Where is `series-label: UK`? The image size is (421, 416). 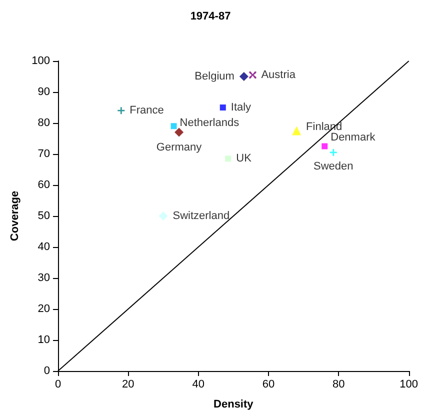 series-label: UK is located at coordinates (244, 158).